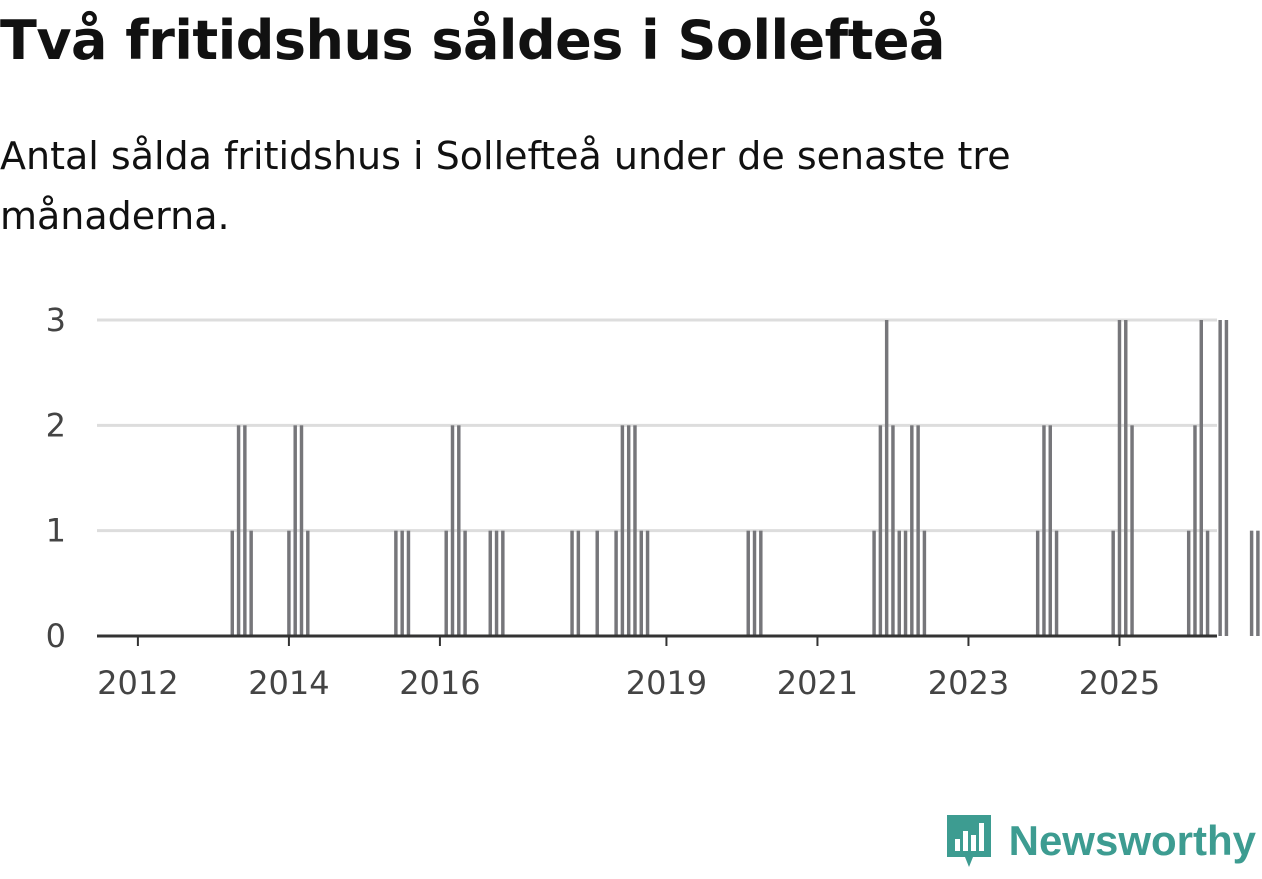 This screenshot has height=879, width=1262. I want to click on newsworthy-logo: Newsworthy, so click(1099, 841).